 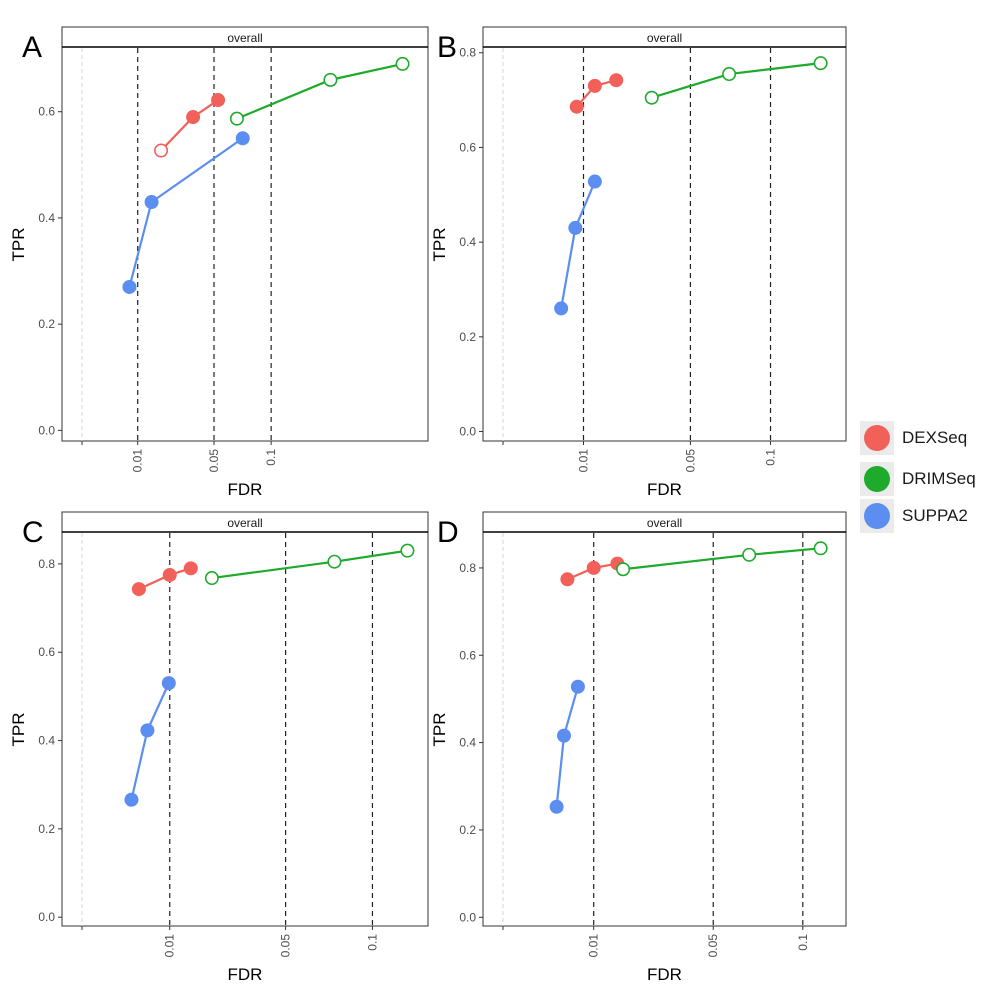 I want to click on legend-swatch-drimseq, so click(x=877, y=479).